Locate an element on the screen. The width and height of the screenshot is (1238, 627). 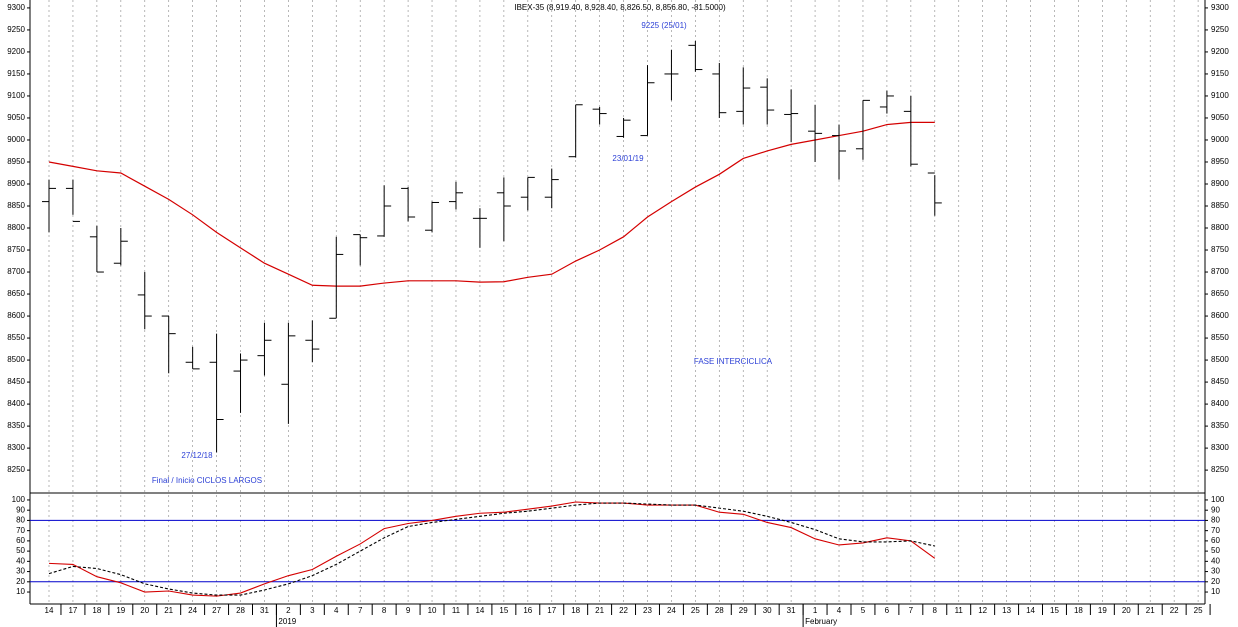
annotation: FASE INTERCICLICA is located at coordinates (733, 361).